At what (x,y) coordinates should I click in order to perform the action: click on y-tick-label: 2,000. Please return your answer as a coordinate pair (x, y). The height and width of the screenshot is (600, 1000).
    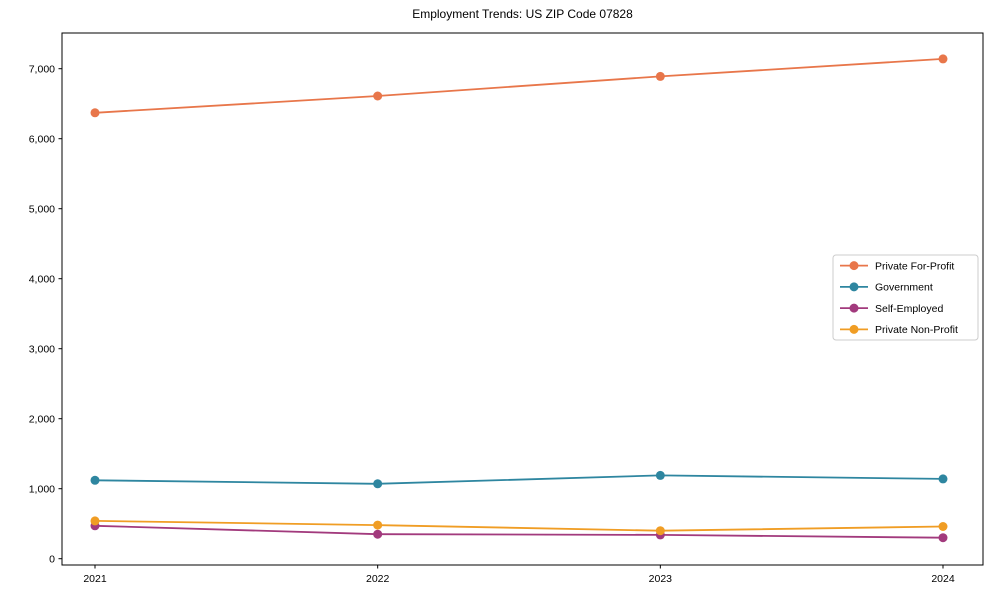
    Looking at the image, I should click on (42, 419).